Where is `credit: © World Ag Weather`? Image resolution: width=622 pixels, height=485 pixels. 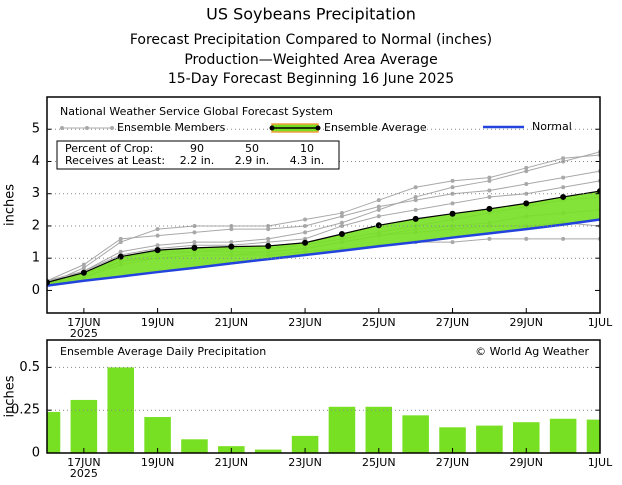
credit: © World Ag Weather is located at coordinates (532, 351).